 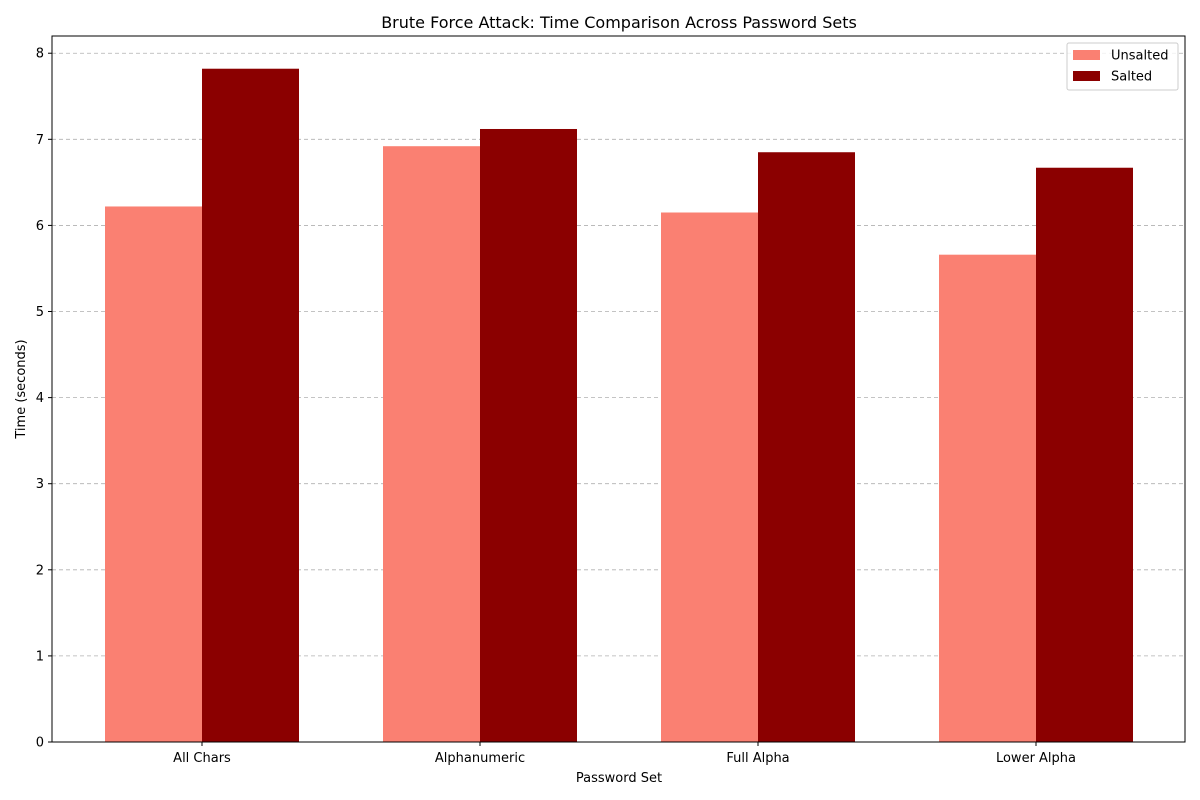 What do you see at coordinates (1122, 66) in the screenshot?
I see `legend: Unsalted Salted` at bounding box center [1122, 66].